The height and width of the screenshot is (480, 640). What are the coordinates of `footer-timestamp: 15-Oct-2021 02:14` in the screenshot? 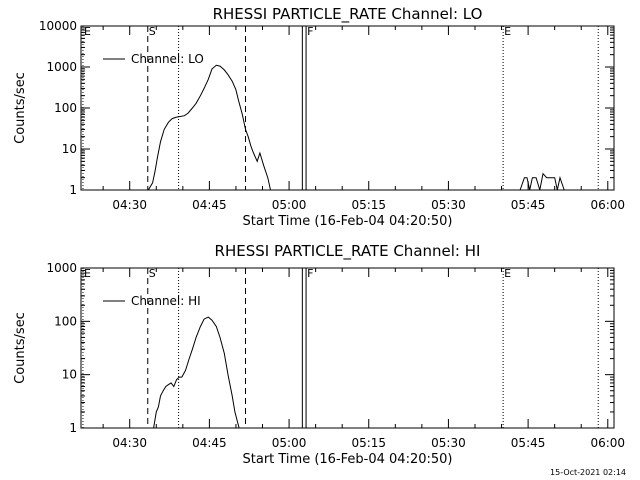 It's located at (588, 472).